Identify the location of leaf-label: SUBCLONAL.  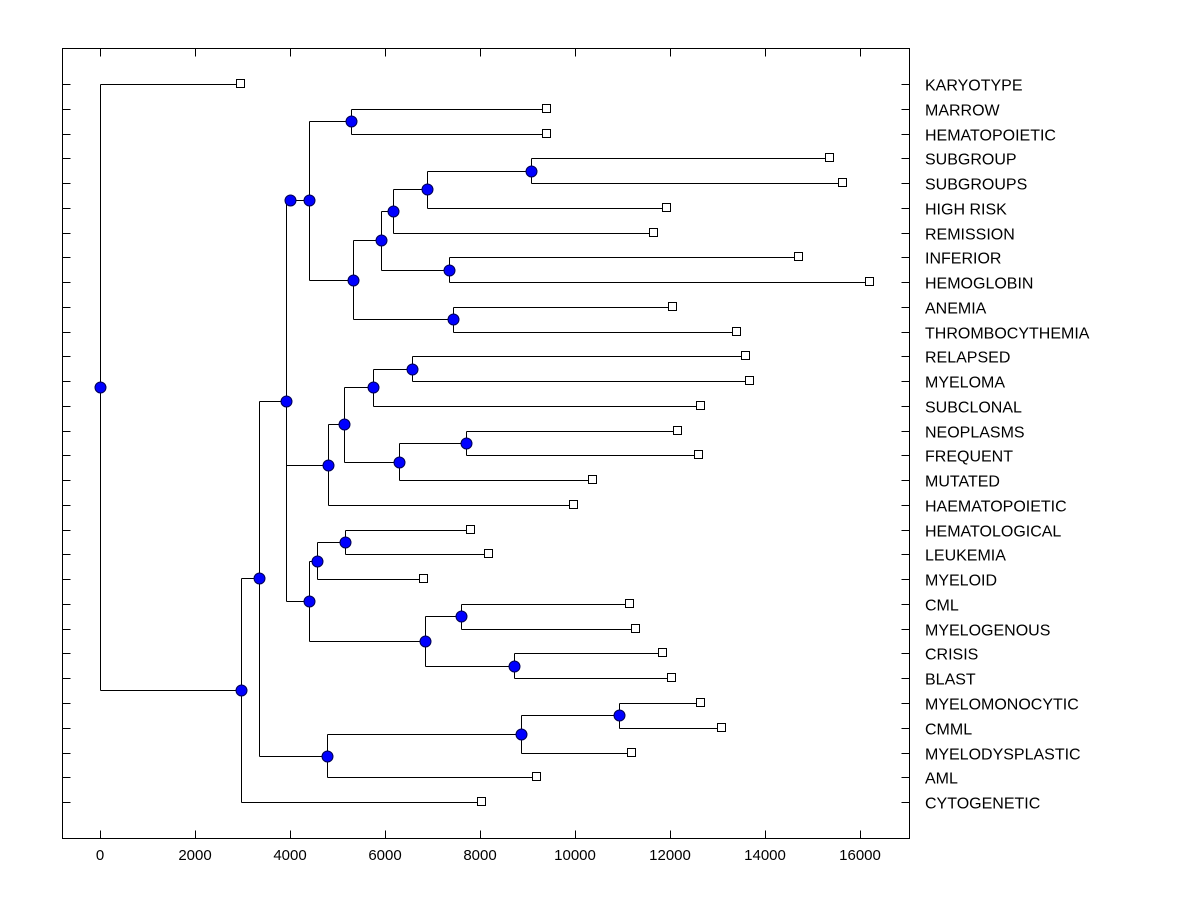
(973, 408).